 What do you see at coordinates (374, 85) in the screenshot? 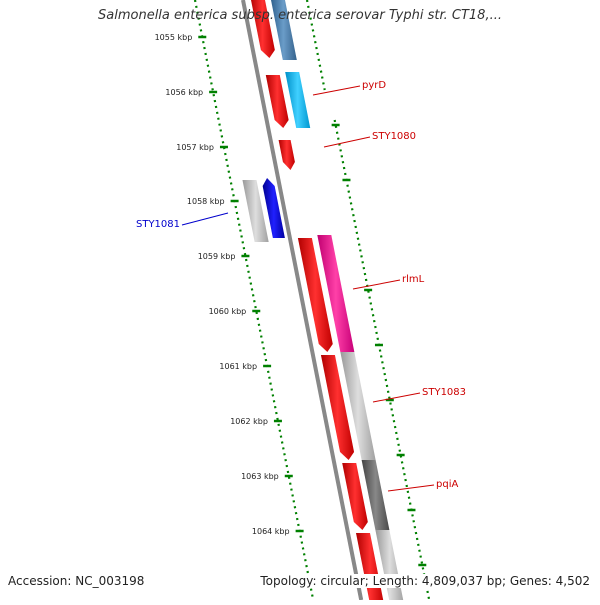
I see `gene-label: pyrD` at bounding box center [374, 85].